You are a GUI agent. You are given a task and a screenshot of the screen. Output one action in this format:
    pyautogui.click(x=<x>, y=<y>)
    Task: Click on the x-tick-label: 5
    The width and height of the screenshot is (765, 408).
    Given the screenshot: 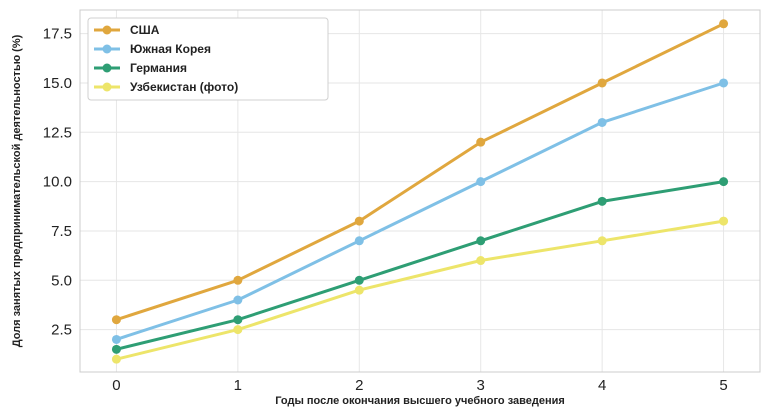 What is the action you would take?
    pyautogui.click(x=723, y=385)
    